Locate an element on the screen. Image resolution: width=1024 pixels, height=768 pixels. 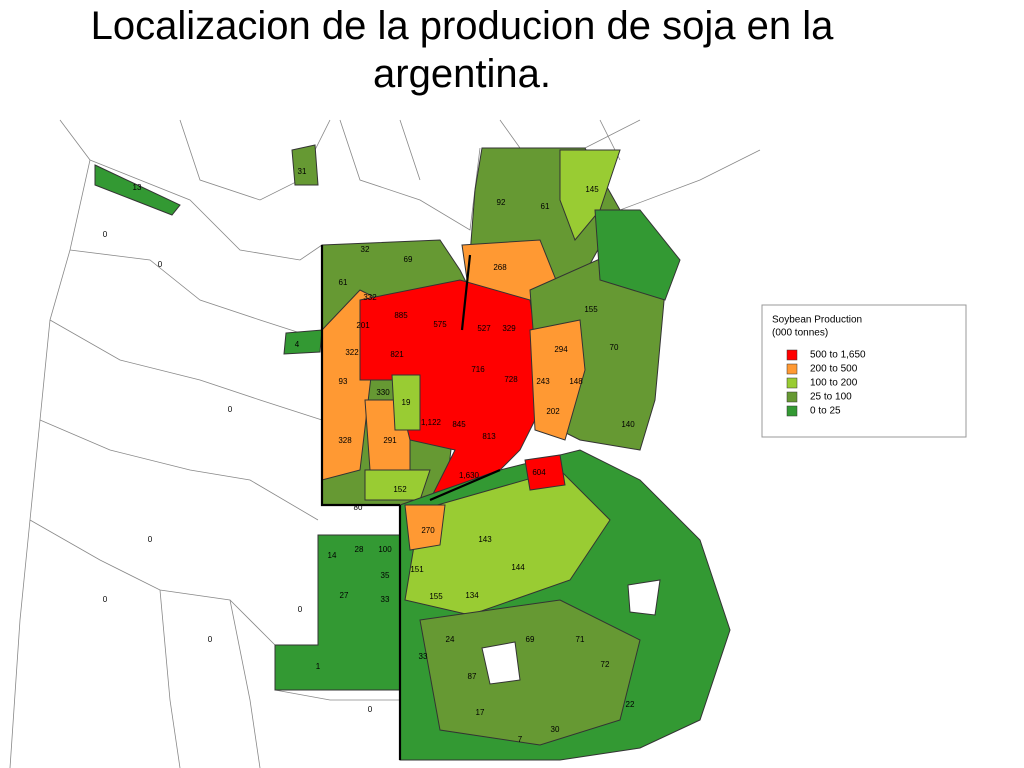
district-label: 24 is located at coordinates (450, 639).